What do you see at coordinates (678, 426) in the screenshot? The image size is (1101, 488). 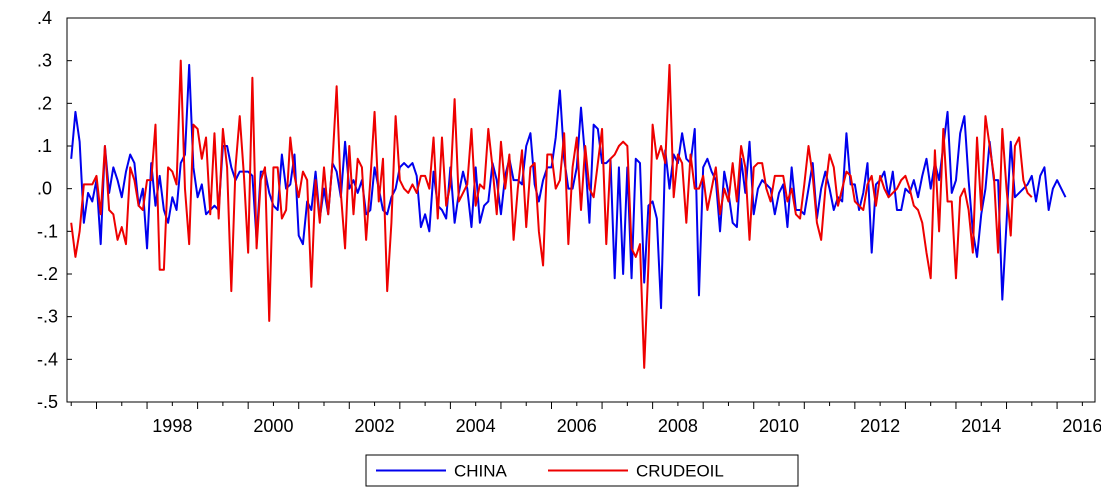 I see `x-tick-label: 2008` at bounding box center [678, 426].